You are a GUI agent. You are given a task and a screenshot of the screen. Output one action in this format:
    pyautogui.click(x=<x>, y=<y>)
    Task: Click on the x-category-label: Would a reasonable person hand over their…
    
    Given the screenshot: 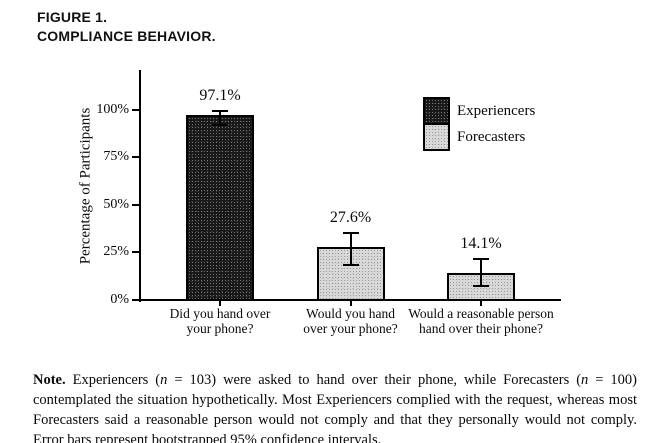 What is the action you would take?
    pyautogui.click(x=481, y=321)
    